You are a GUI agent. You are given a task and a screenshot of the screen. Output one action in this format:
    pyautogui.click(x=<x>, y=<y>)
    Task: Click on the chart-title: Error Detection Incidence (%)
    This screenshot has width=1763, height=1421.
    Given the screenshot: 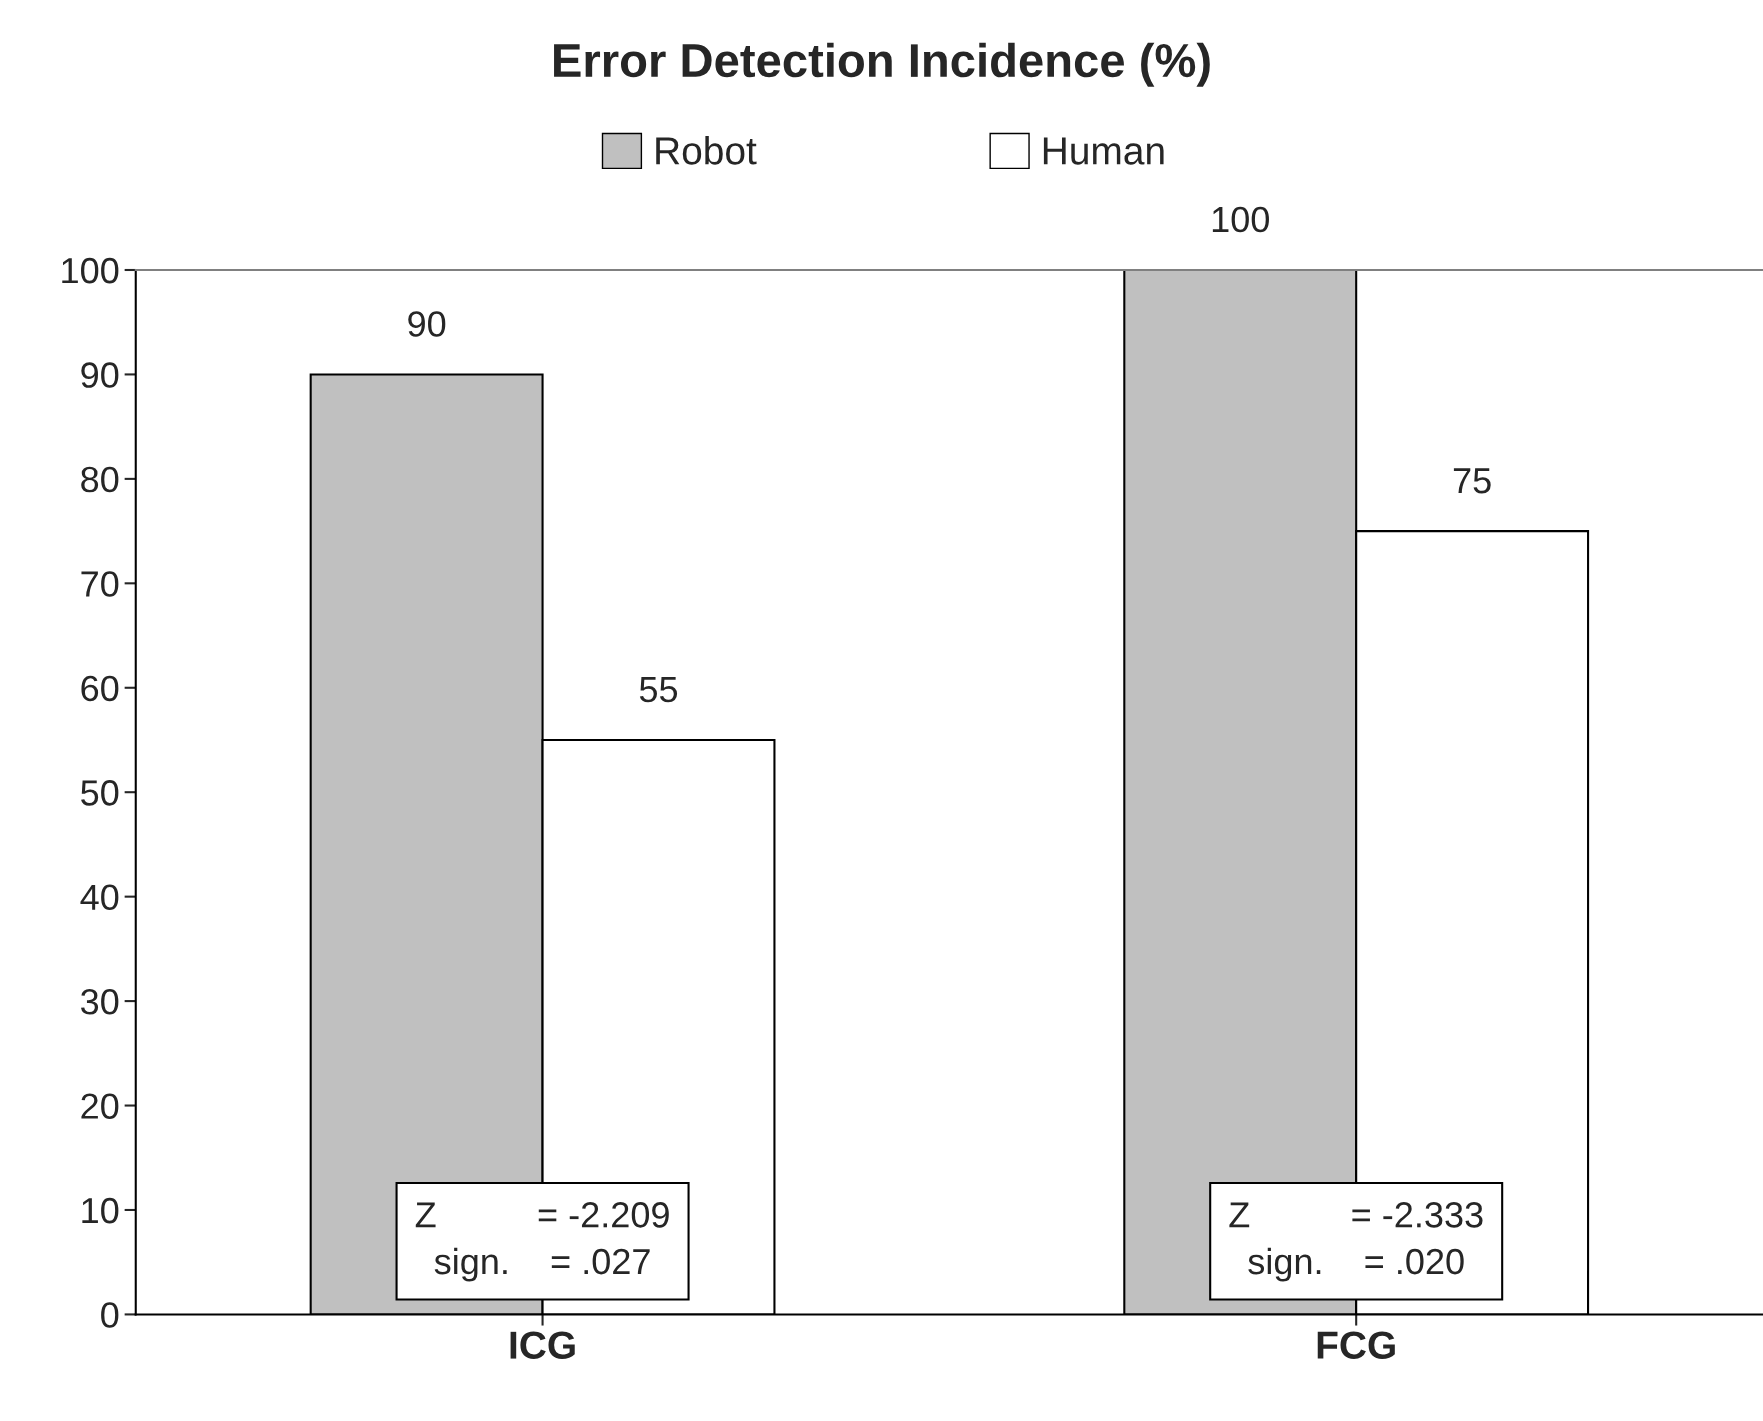 What is the action you would take?
    pyautogui.click(x=882, y=64)
    